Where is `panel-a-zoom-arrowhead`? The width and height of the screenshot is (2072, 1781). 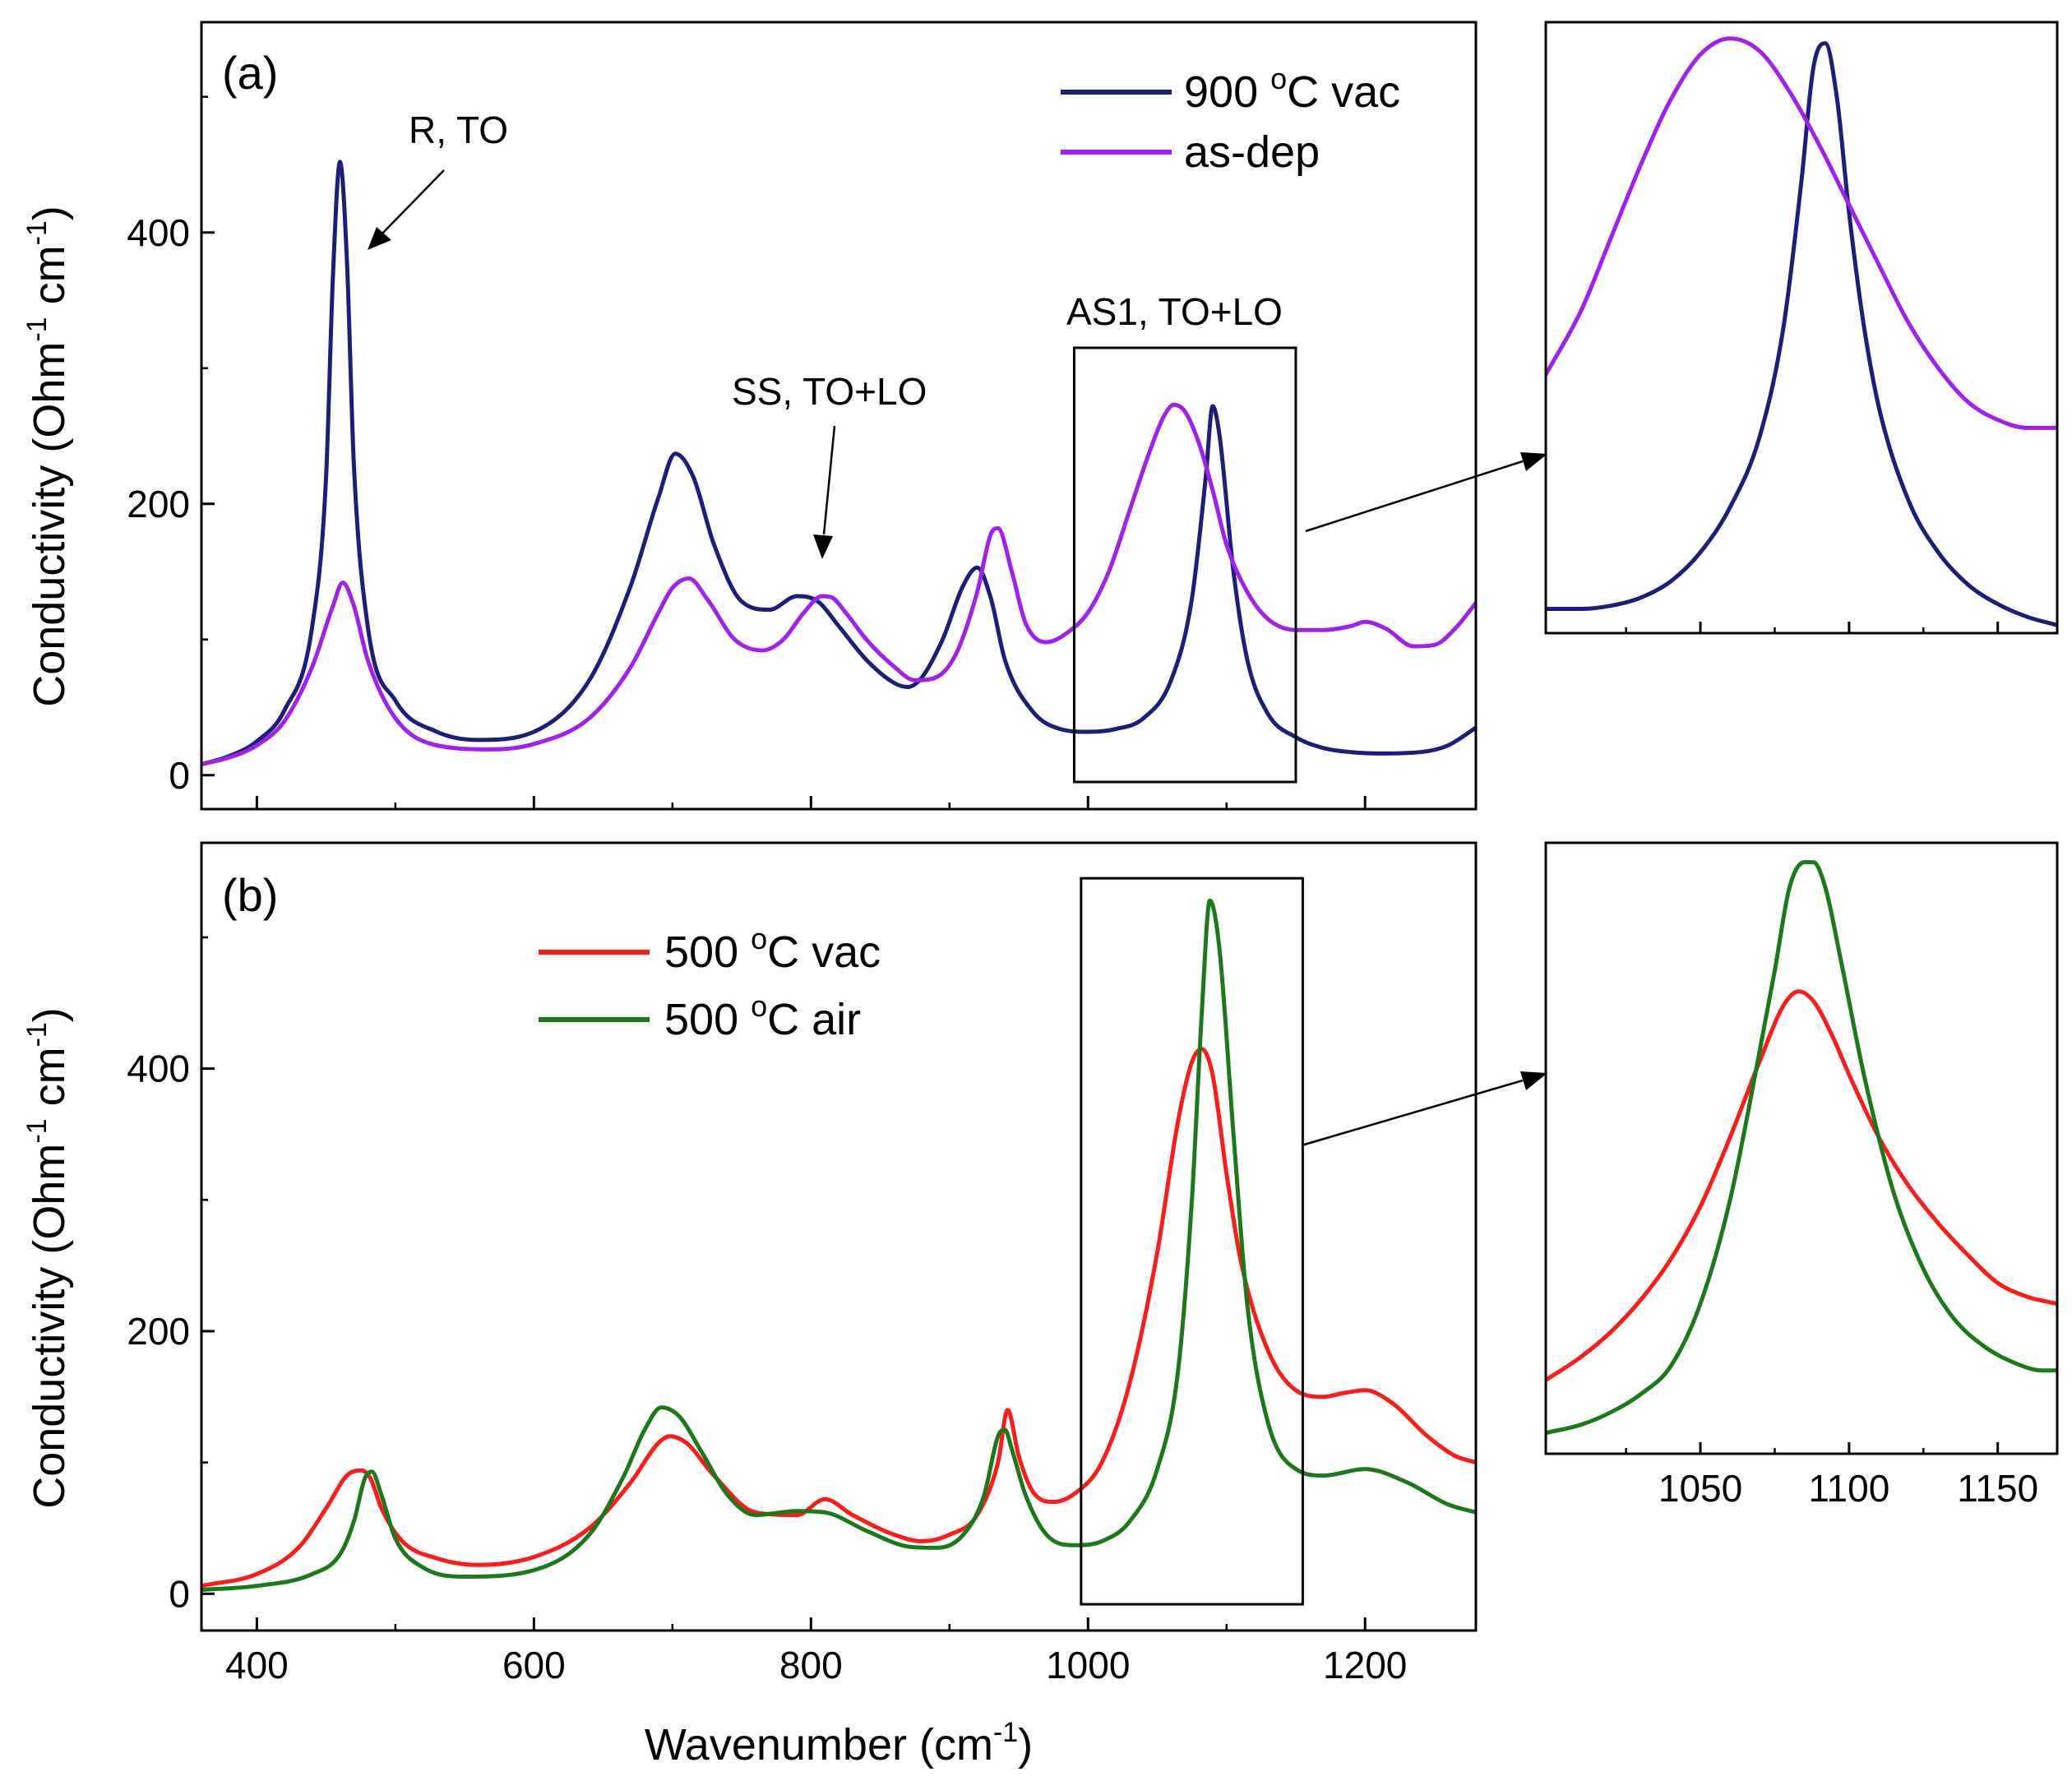 panel-a-zoom-arrowhead is located at coordinates (1533, 462).